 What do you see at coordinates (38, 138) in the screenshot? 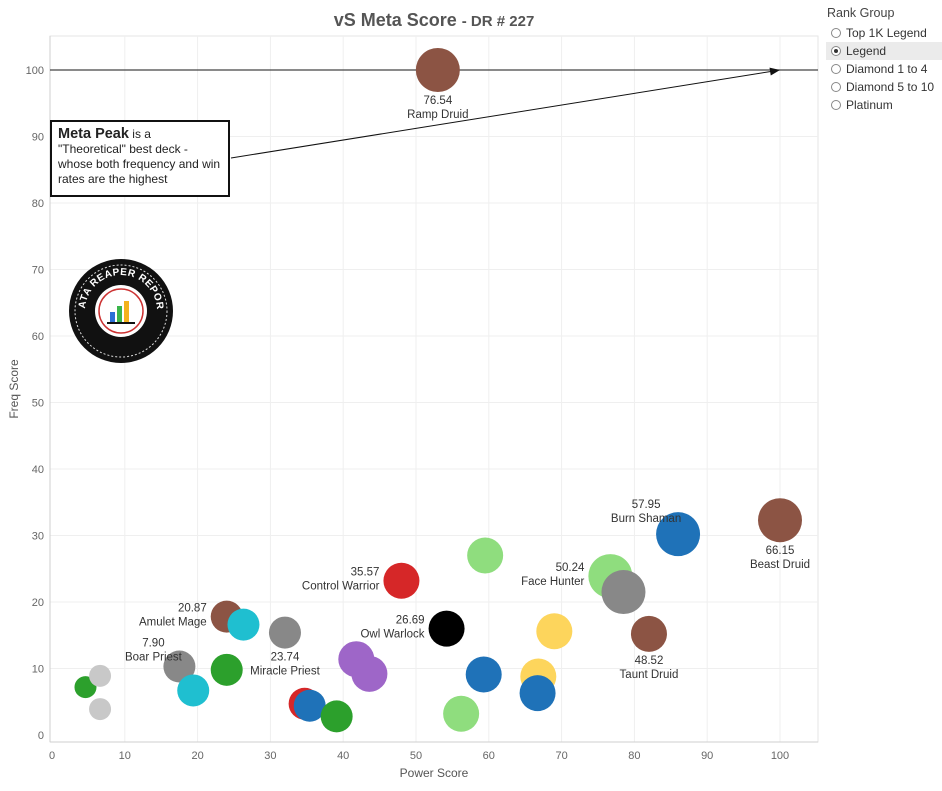
I see `y-tick-label: 90` at bounding box center [38, 138].